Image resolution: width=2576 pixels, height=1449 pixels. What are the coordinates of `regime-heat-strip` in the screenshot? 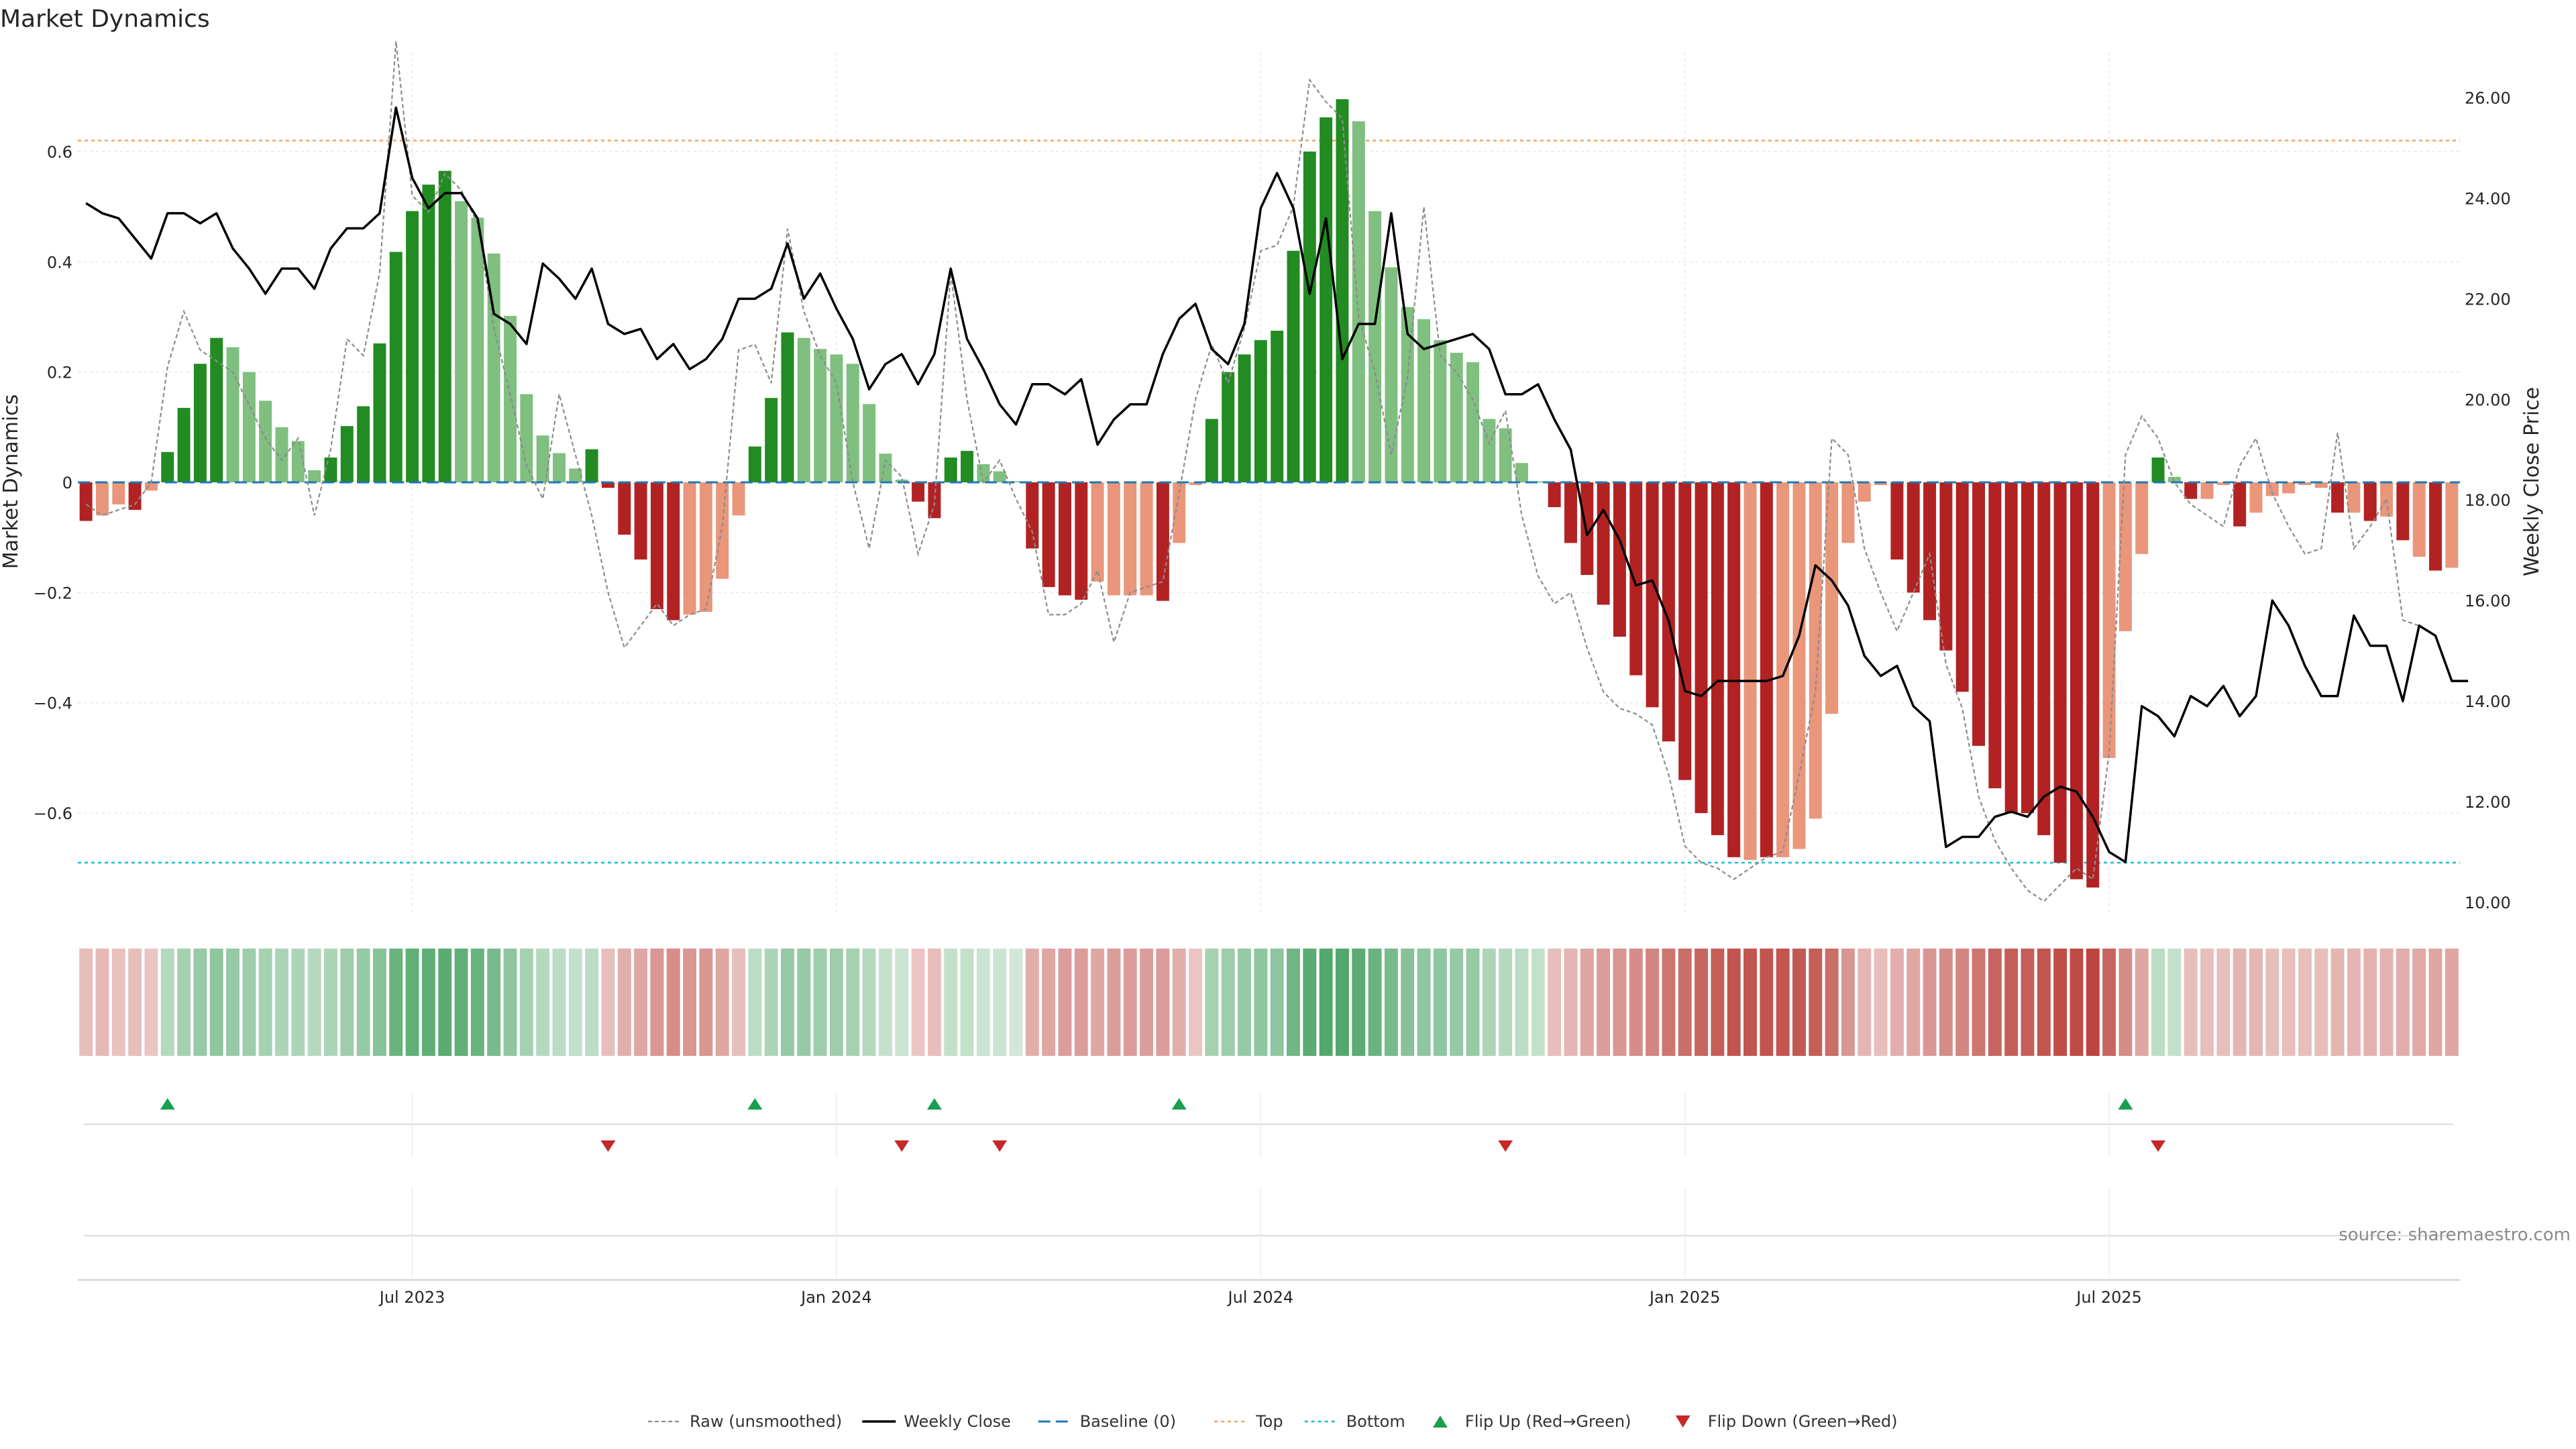 It's located at (1269, 1002).